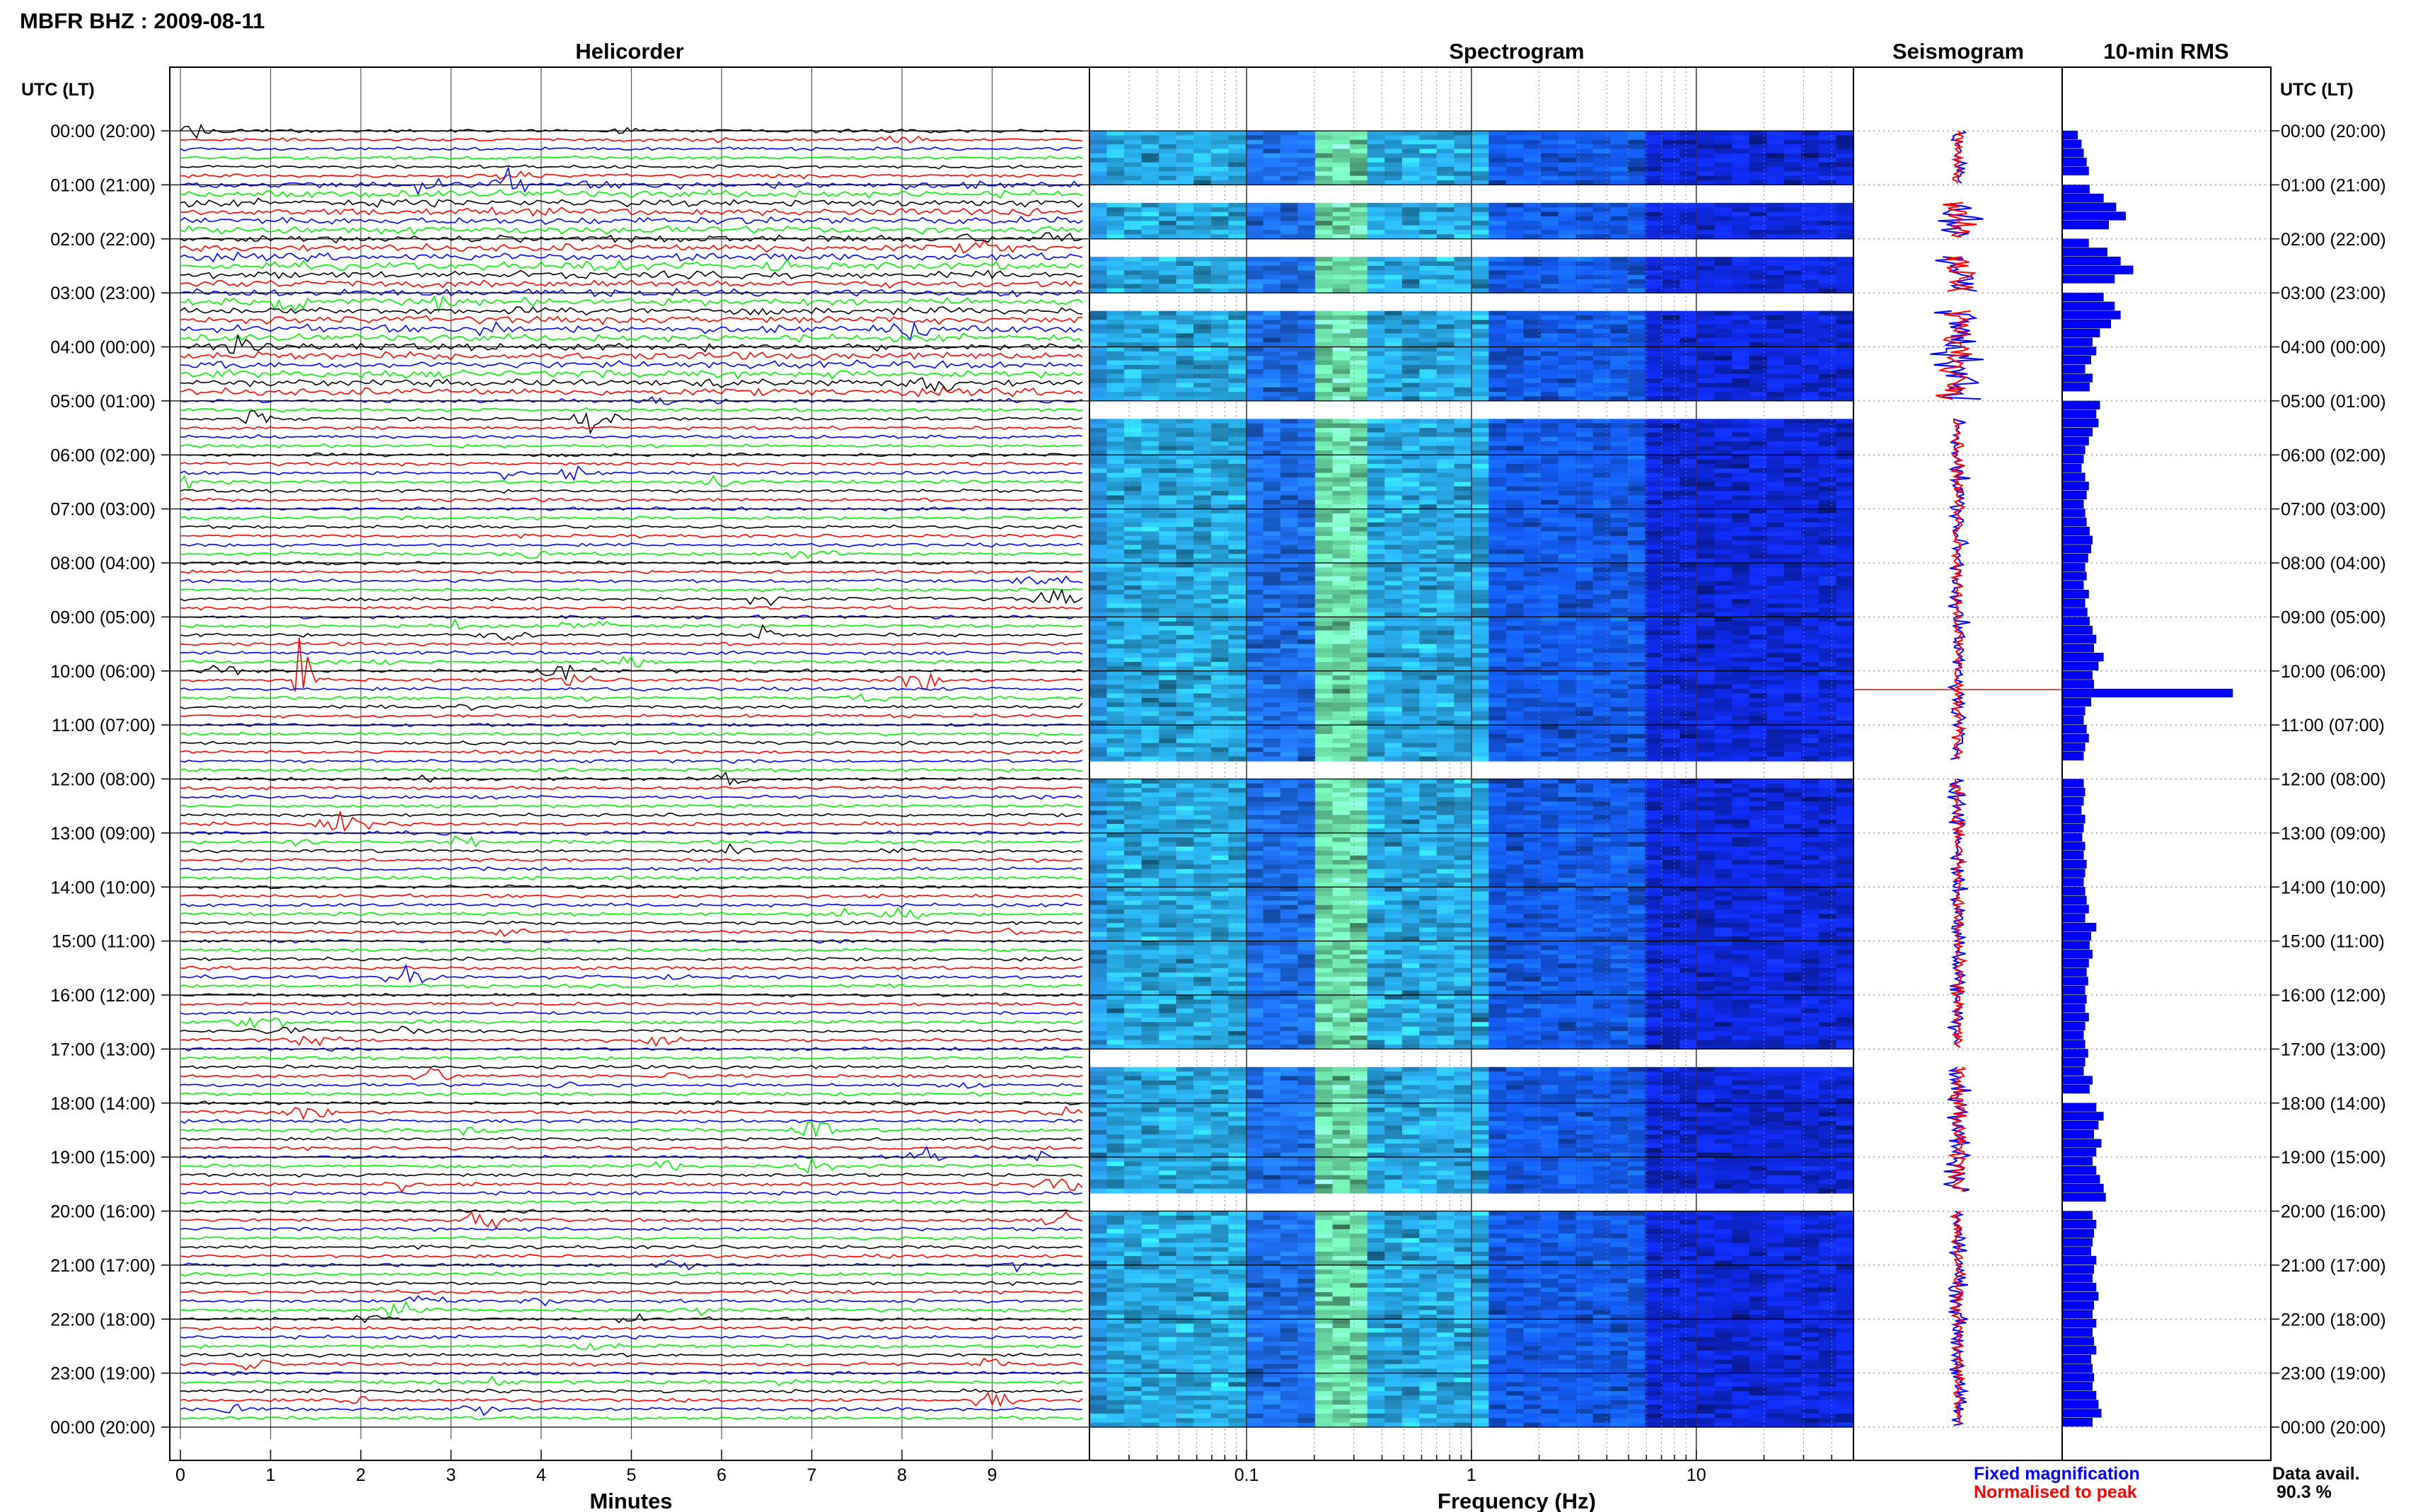 This screenshot has width=2418, height=1512. What do you see at coordinates (2317, 90) in the screenshot?
I see `right-time-axis-label: UTC (LT)` at bounding box center [2317, 90].